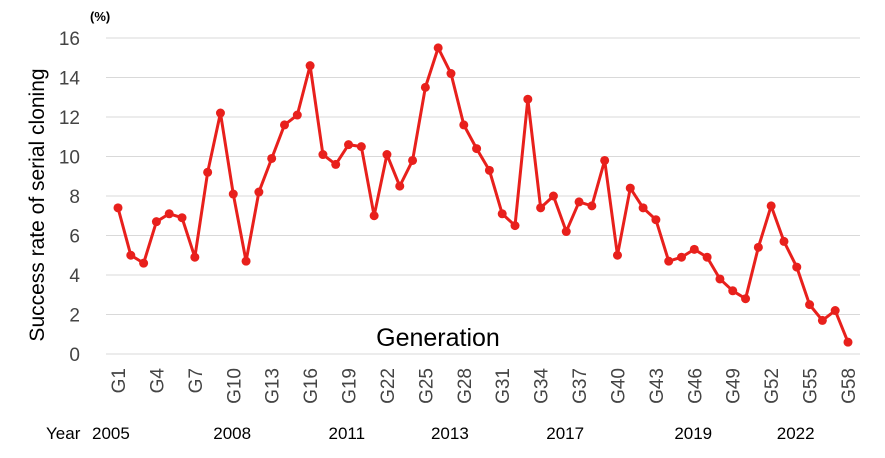 The image size is (885, 458). Describe the element at coordinates (450, 433) in the screenshot. I see `year-label: 2013` at that location.